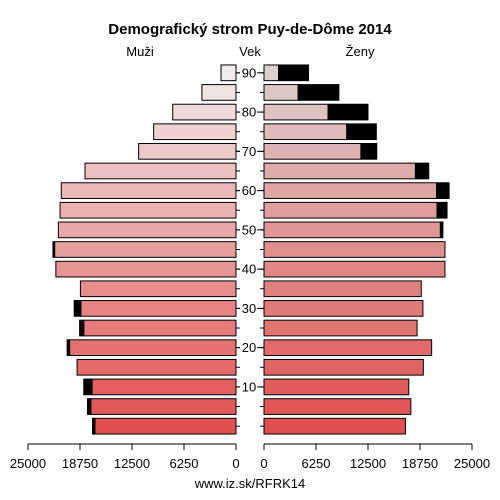 The width and height of the screenshot is (500, 500). Describe the element at coordinates (368, 463) in the screenshot. I see `female-x-tick-label: 12500` at that location.